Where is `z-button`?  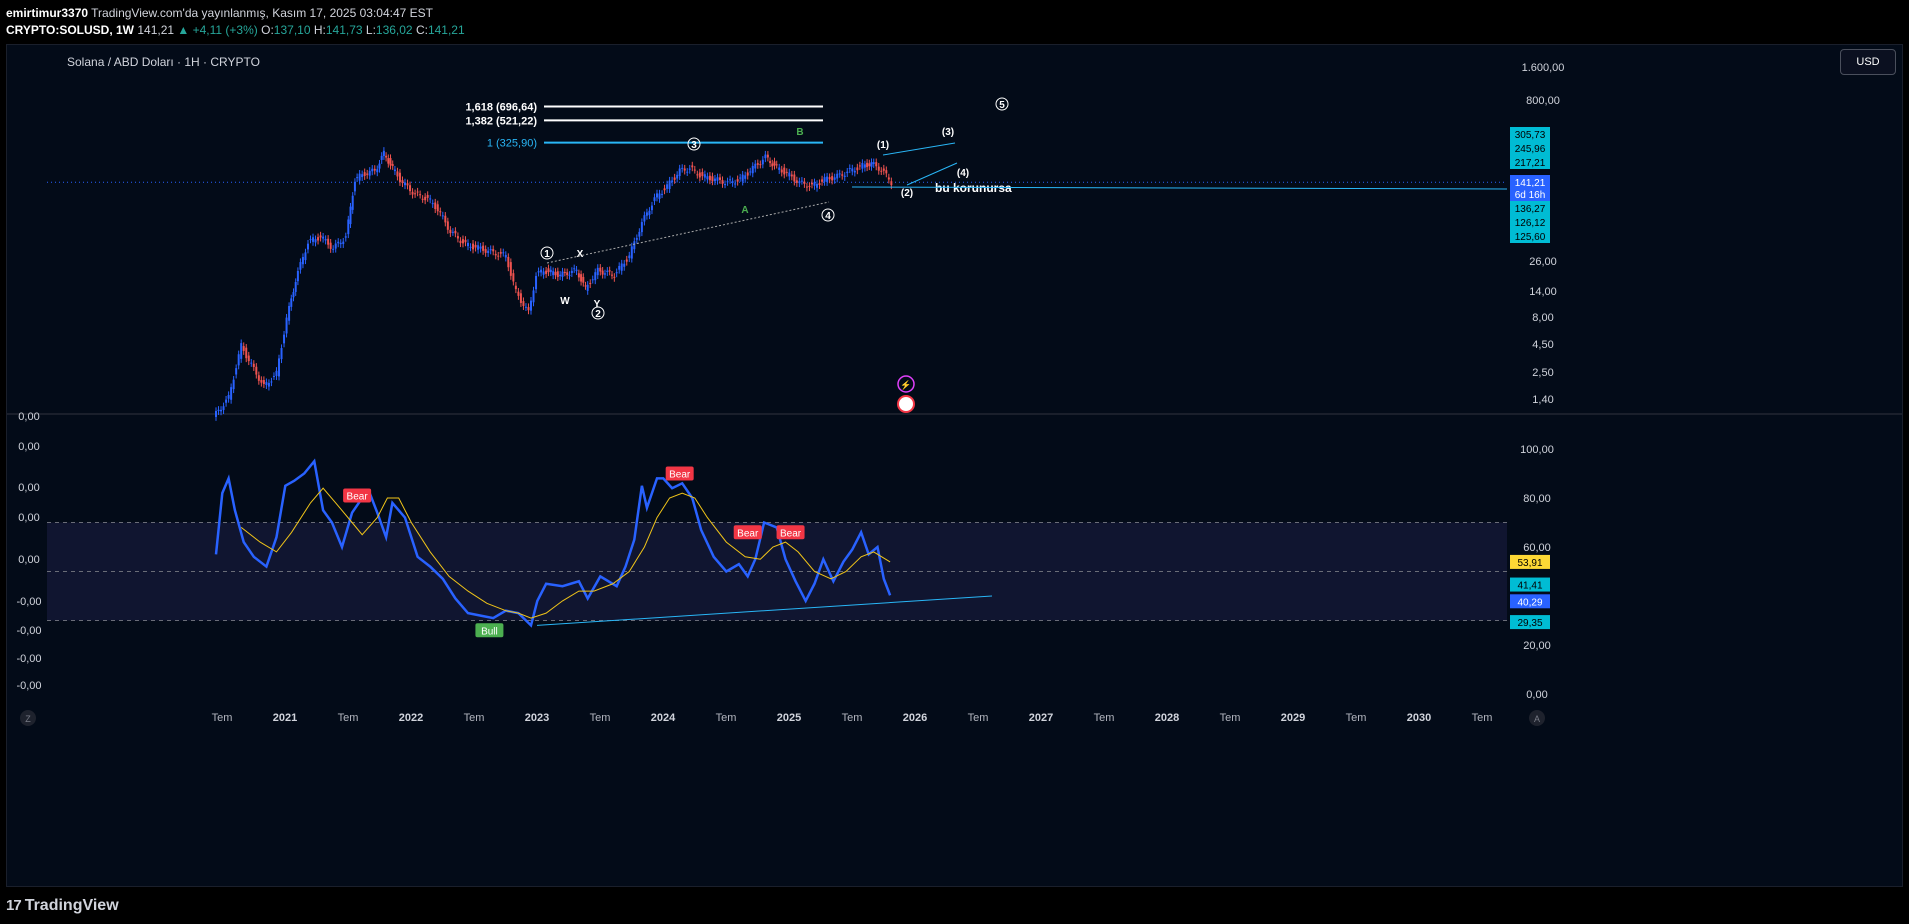
z-button is located at coordinates (28, 718).